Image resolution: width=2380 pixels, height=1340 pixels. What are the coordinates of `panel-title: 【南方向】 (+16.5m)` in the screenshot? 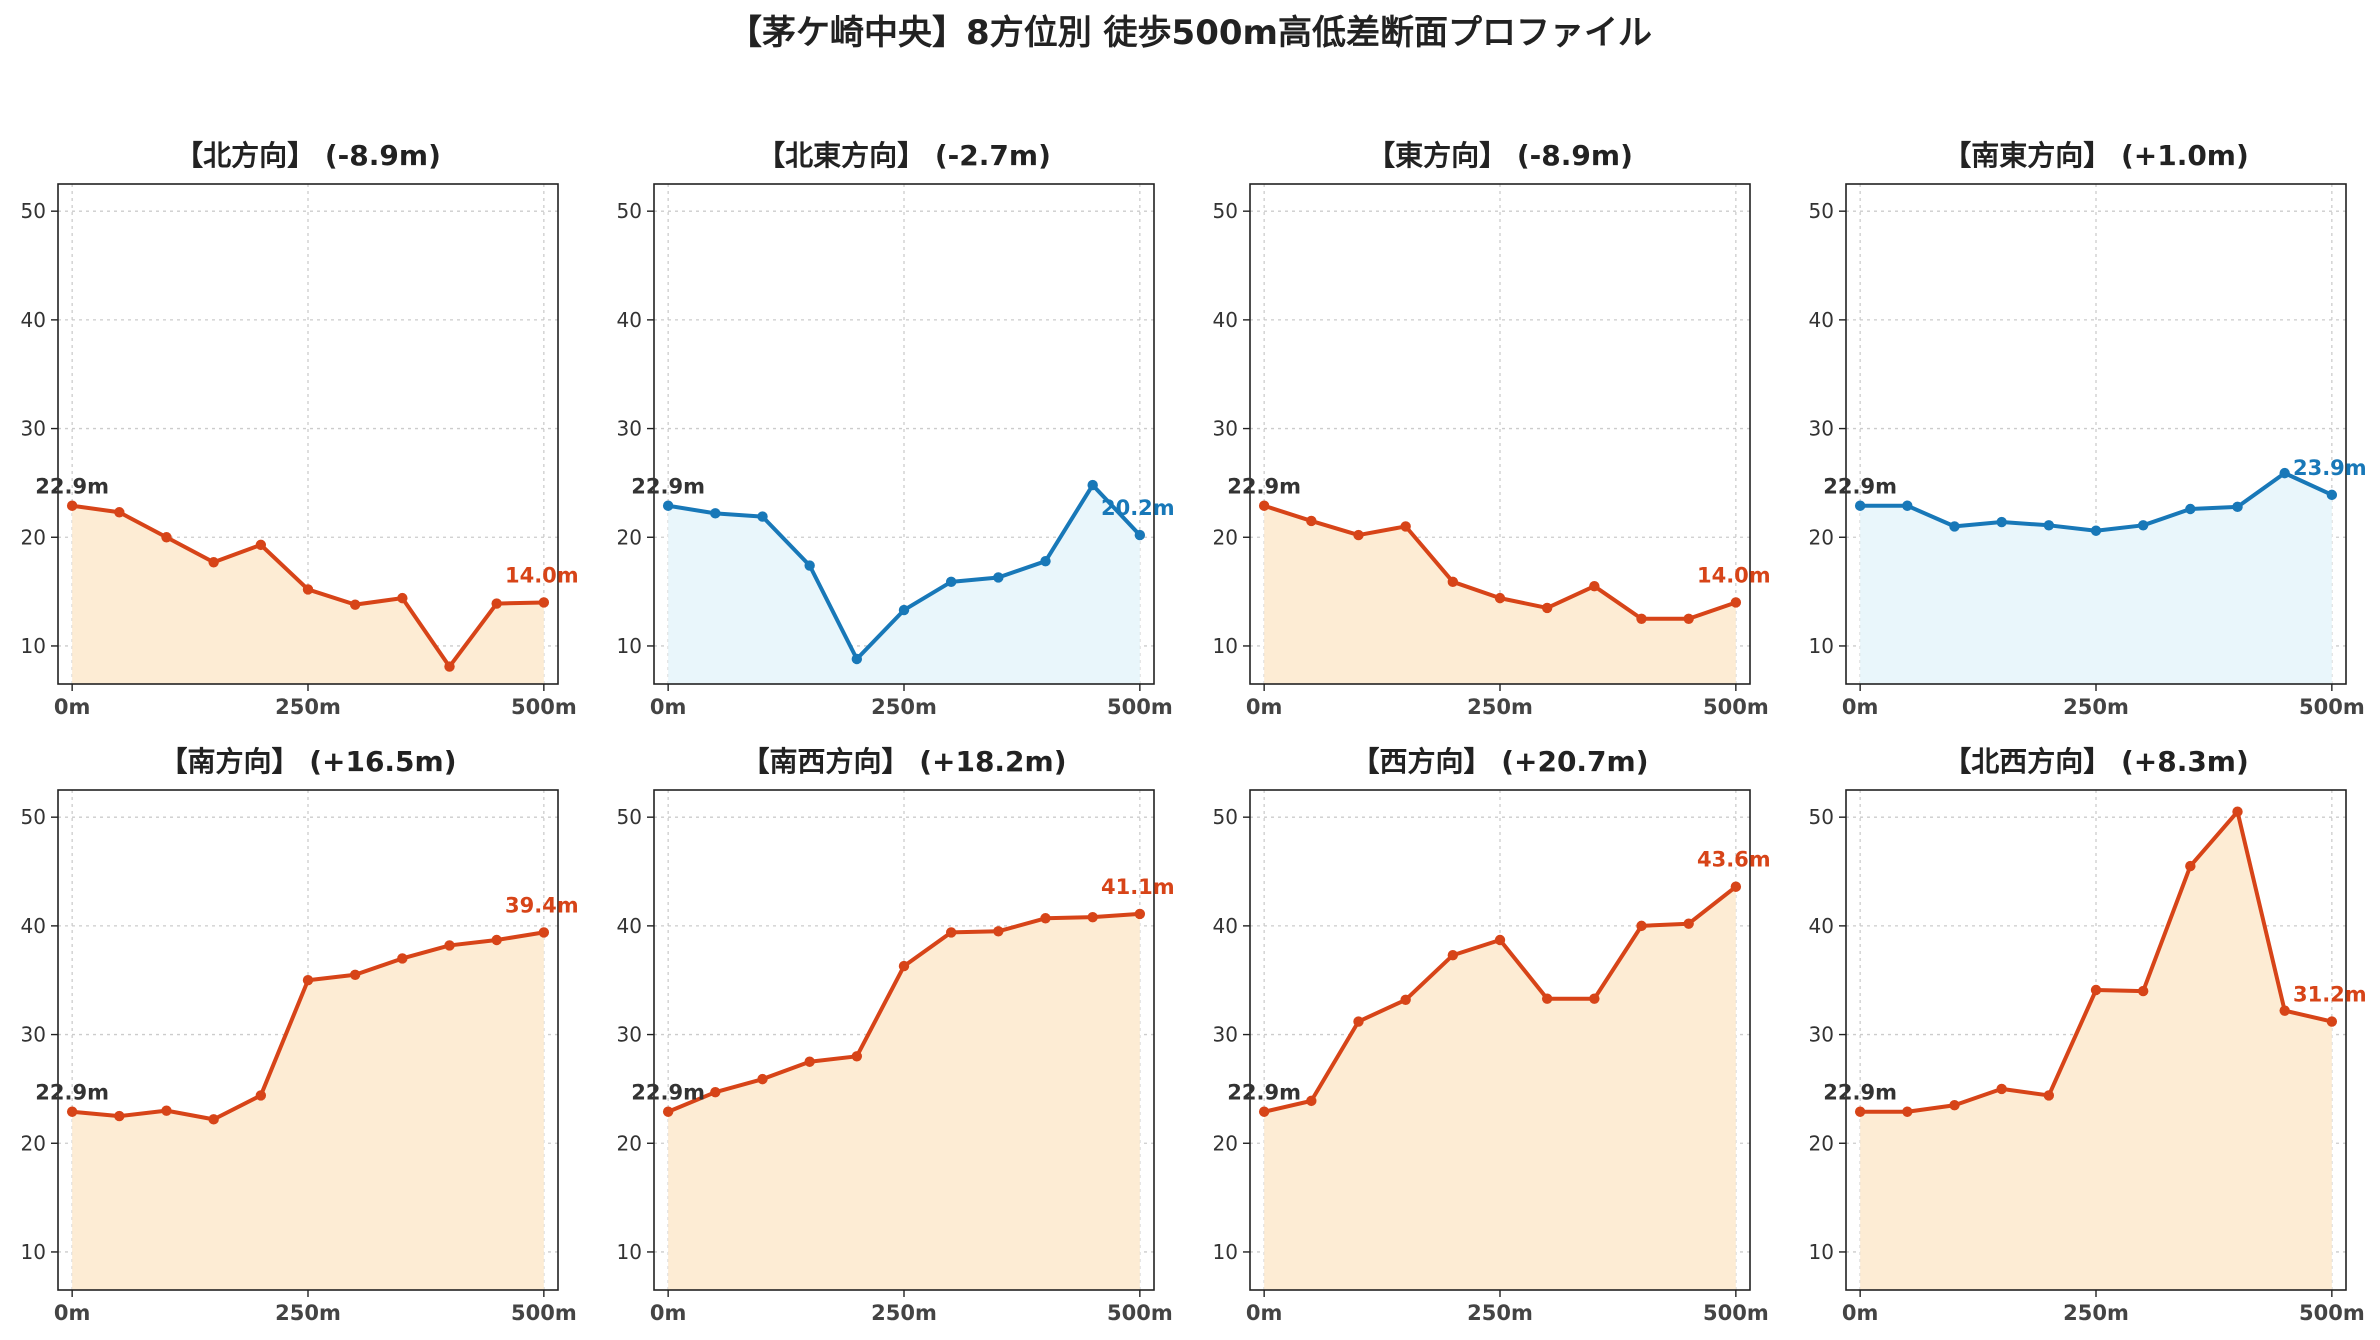 It's located at (307, 761).